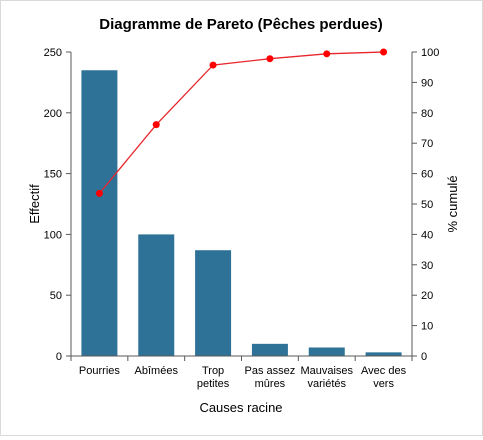 This screenshot has width=483, height=440. What do you see at coordinates (427, 235) in the screenshot?
I see `y2-tick-label: 40` at bounding box center [427, 235].